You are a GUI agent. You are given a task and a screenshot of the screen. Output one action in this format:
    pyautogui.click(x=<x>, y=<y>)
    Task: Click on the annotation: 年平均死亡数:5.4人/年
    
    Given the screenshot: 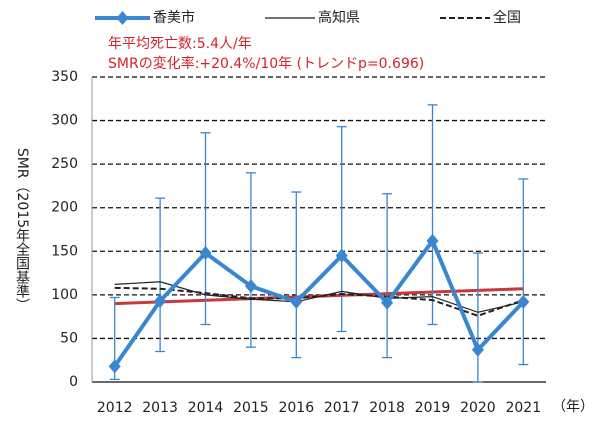 What is the action you would take?
    pyautogui.click(x=180, y=44)
    